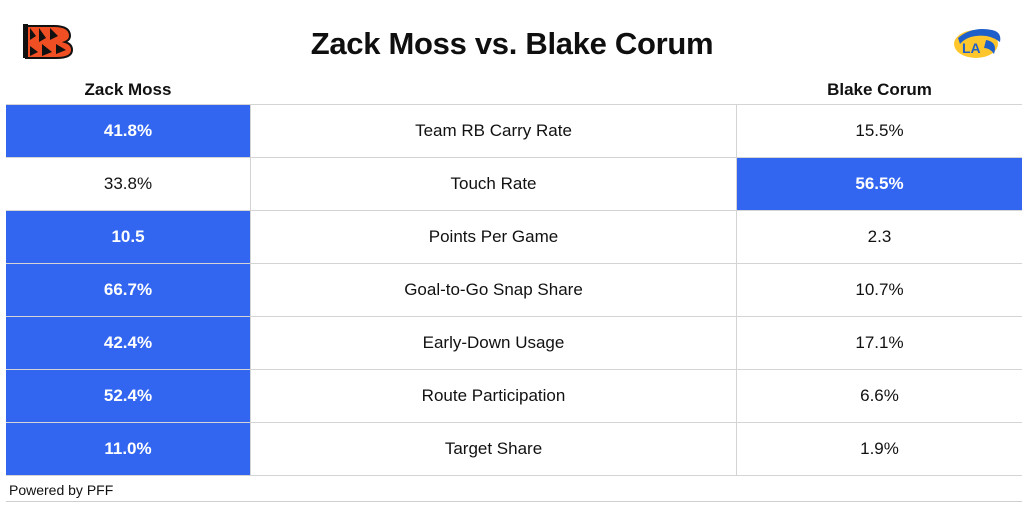 The width and height of the screenshot is (1024, 506). What do you see at coordinates (879, 395) in the screenshot?
I see `right-value-cell: 6.6%` at bounding box center [879, 395].